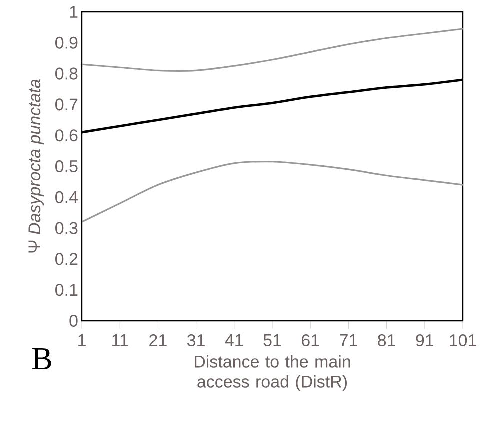 Image resolution: width=481 pixels, height=421 pixels. What do you see at coordinates (82, 340) in the screenshot?
I see `x-tick-label: 1` at bounding box center [82, 340].